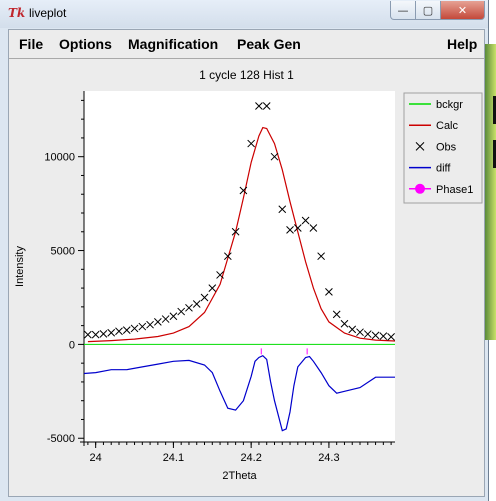 The height and width of the screenshot is (501, 496). Describe the element at coordinates (420, 188) in the screenshot. I see `legend-swatch-marker` at that location.